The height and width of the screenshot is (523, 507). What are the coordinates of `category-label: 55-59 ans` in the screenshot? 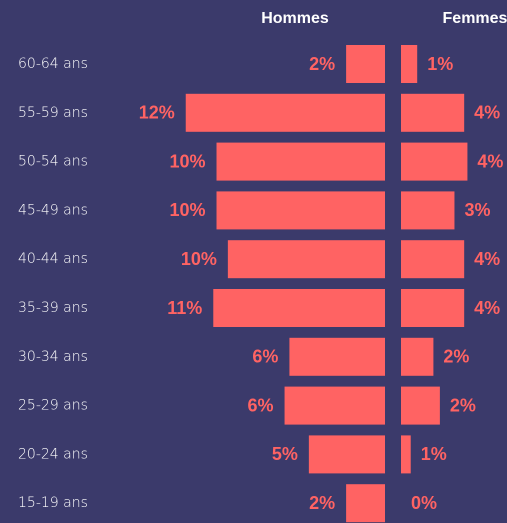 It's located at (53, 113).